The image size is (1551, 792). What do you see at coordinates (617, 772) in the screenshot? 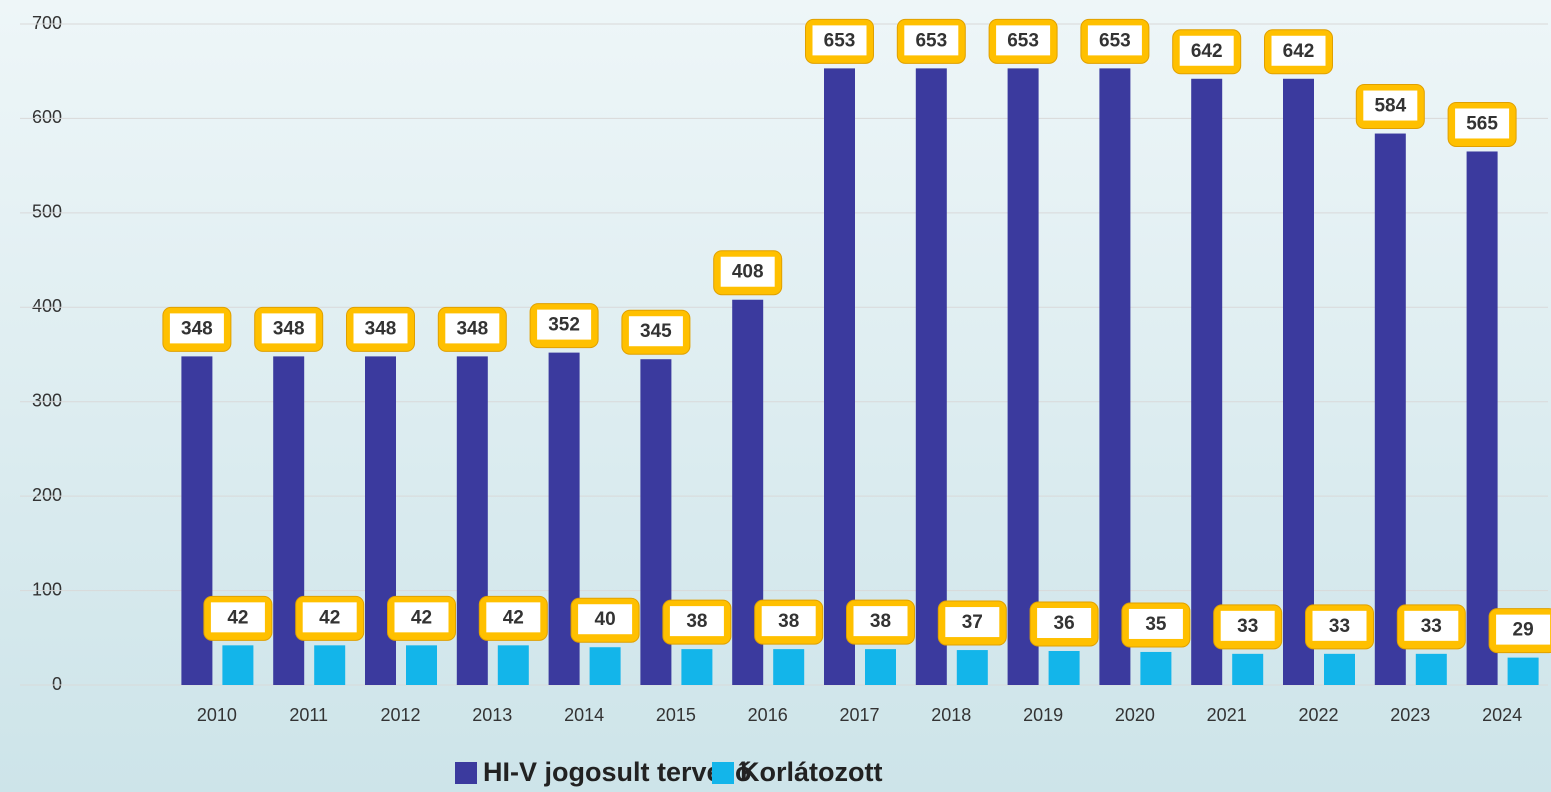
I see `legend-label: HI-V jogosult tervező` at bounding box center [617, 772].